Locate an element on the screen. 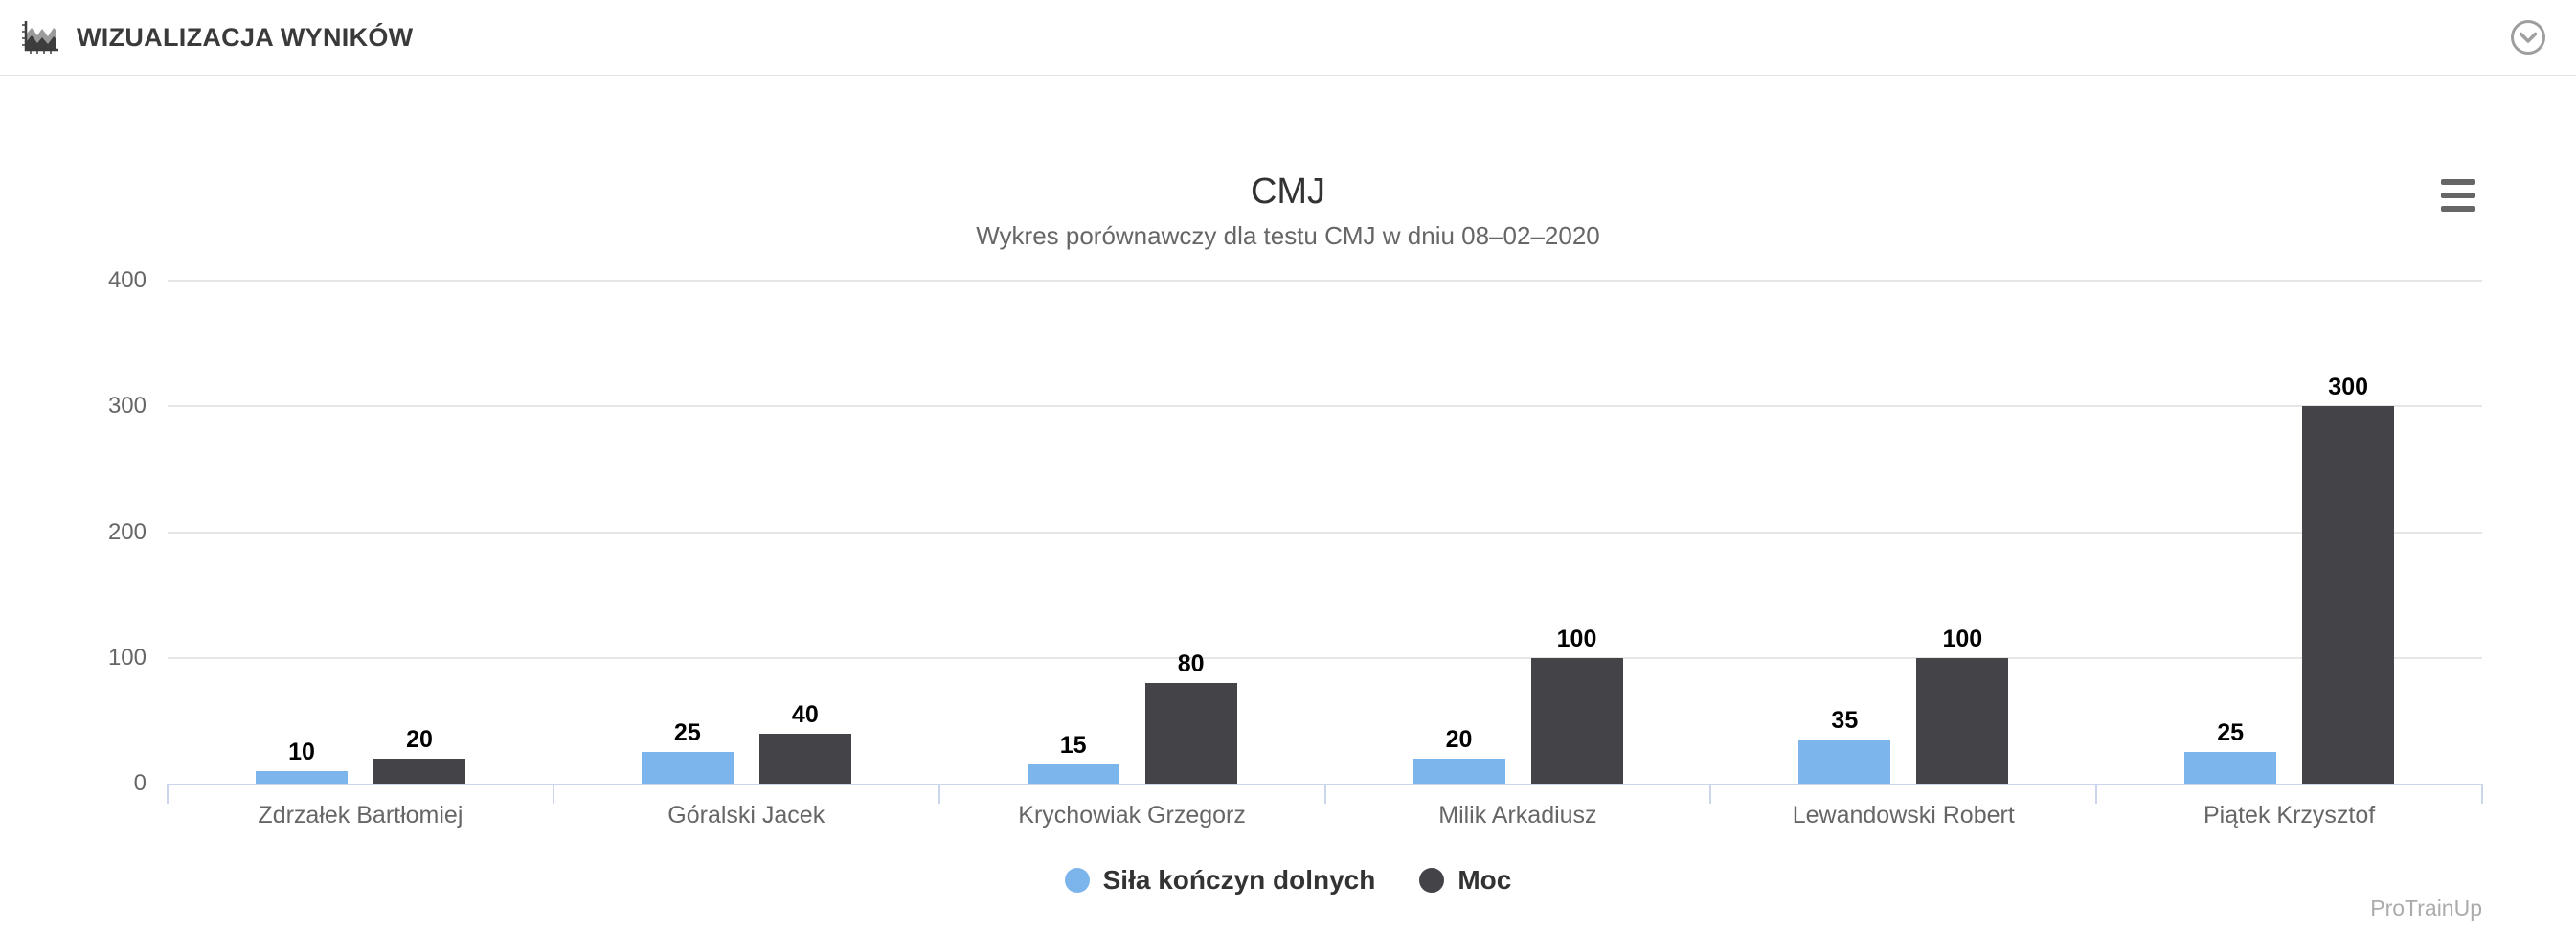 The height and width of the screenshot is (933, 2576). legend-item: Moc is located at coordinates (1465, 880).